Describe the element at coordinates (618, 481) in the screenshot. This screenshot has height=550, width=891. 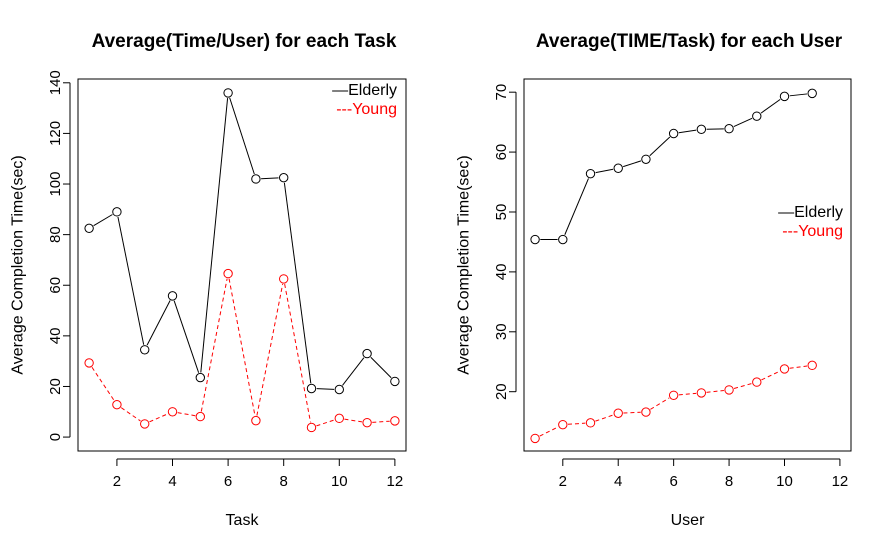
I see `x-tick-label: 4` at that location.